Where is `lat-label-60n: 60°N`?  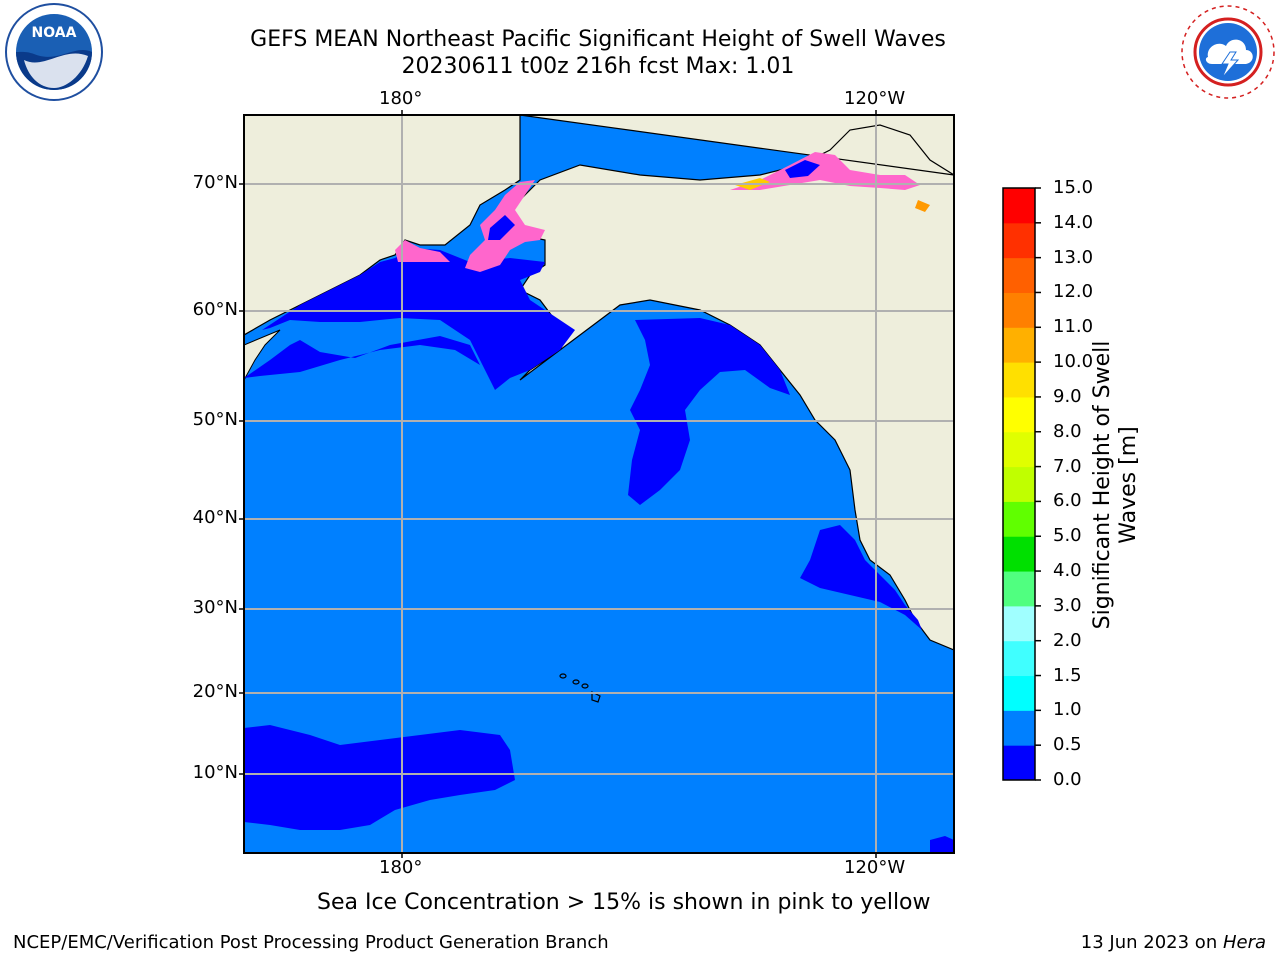
lat-label-60n: 60°N is located at coordinates (215, 309).